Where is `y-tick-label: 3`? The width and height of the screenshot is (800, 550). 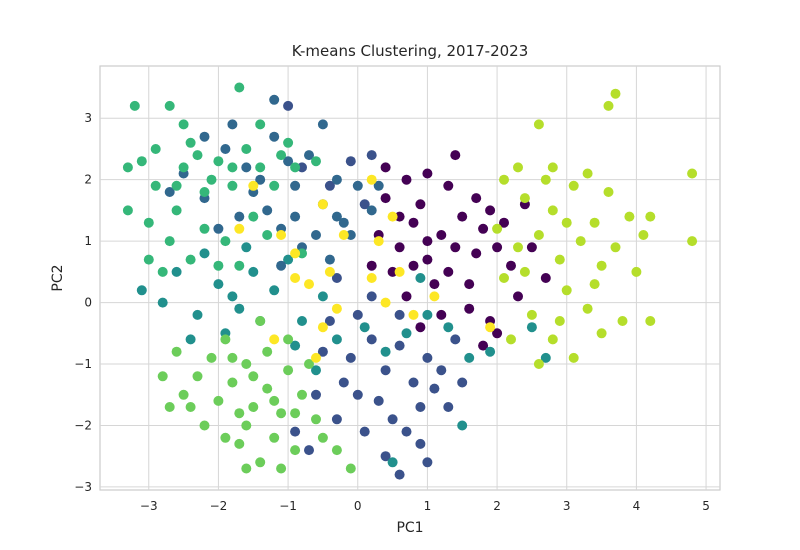
y-tick-label: 3 is located at coordinates (88, 118).